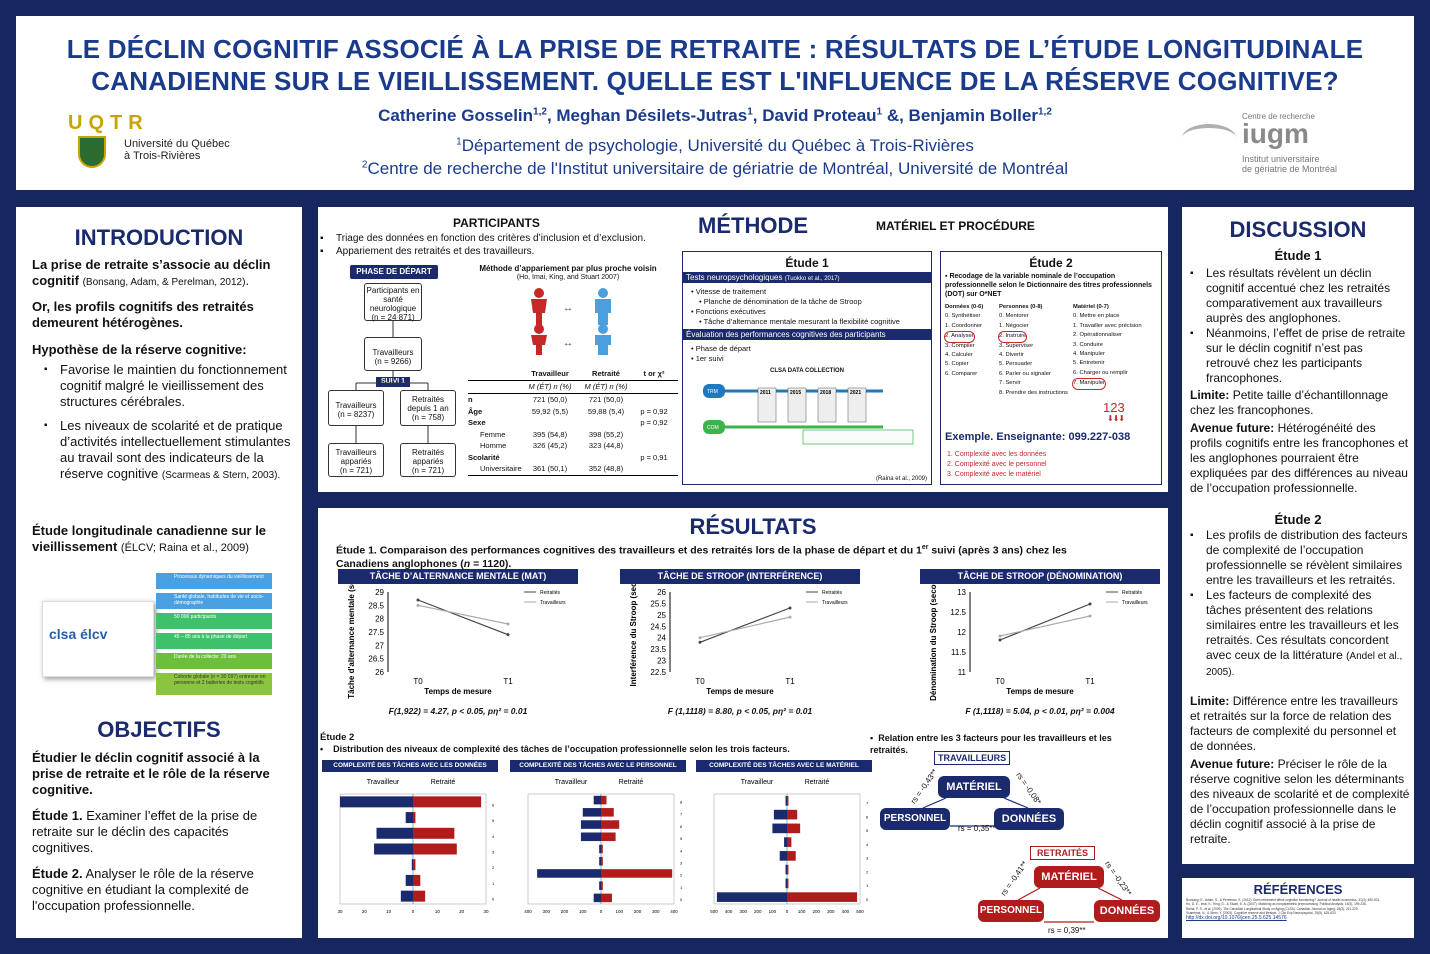 The height and width of the screenshot is (954, 1430). Describe the element at coordinates (631, 782) in the screenshot. I see `bar-legend-label: Retraité` at that location.